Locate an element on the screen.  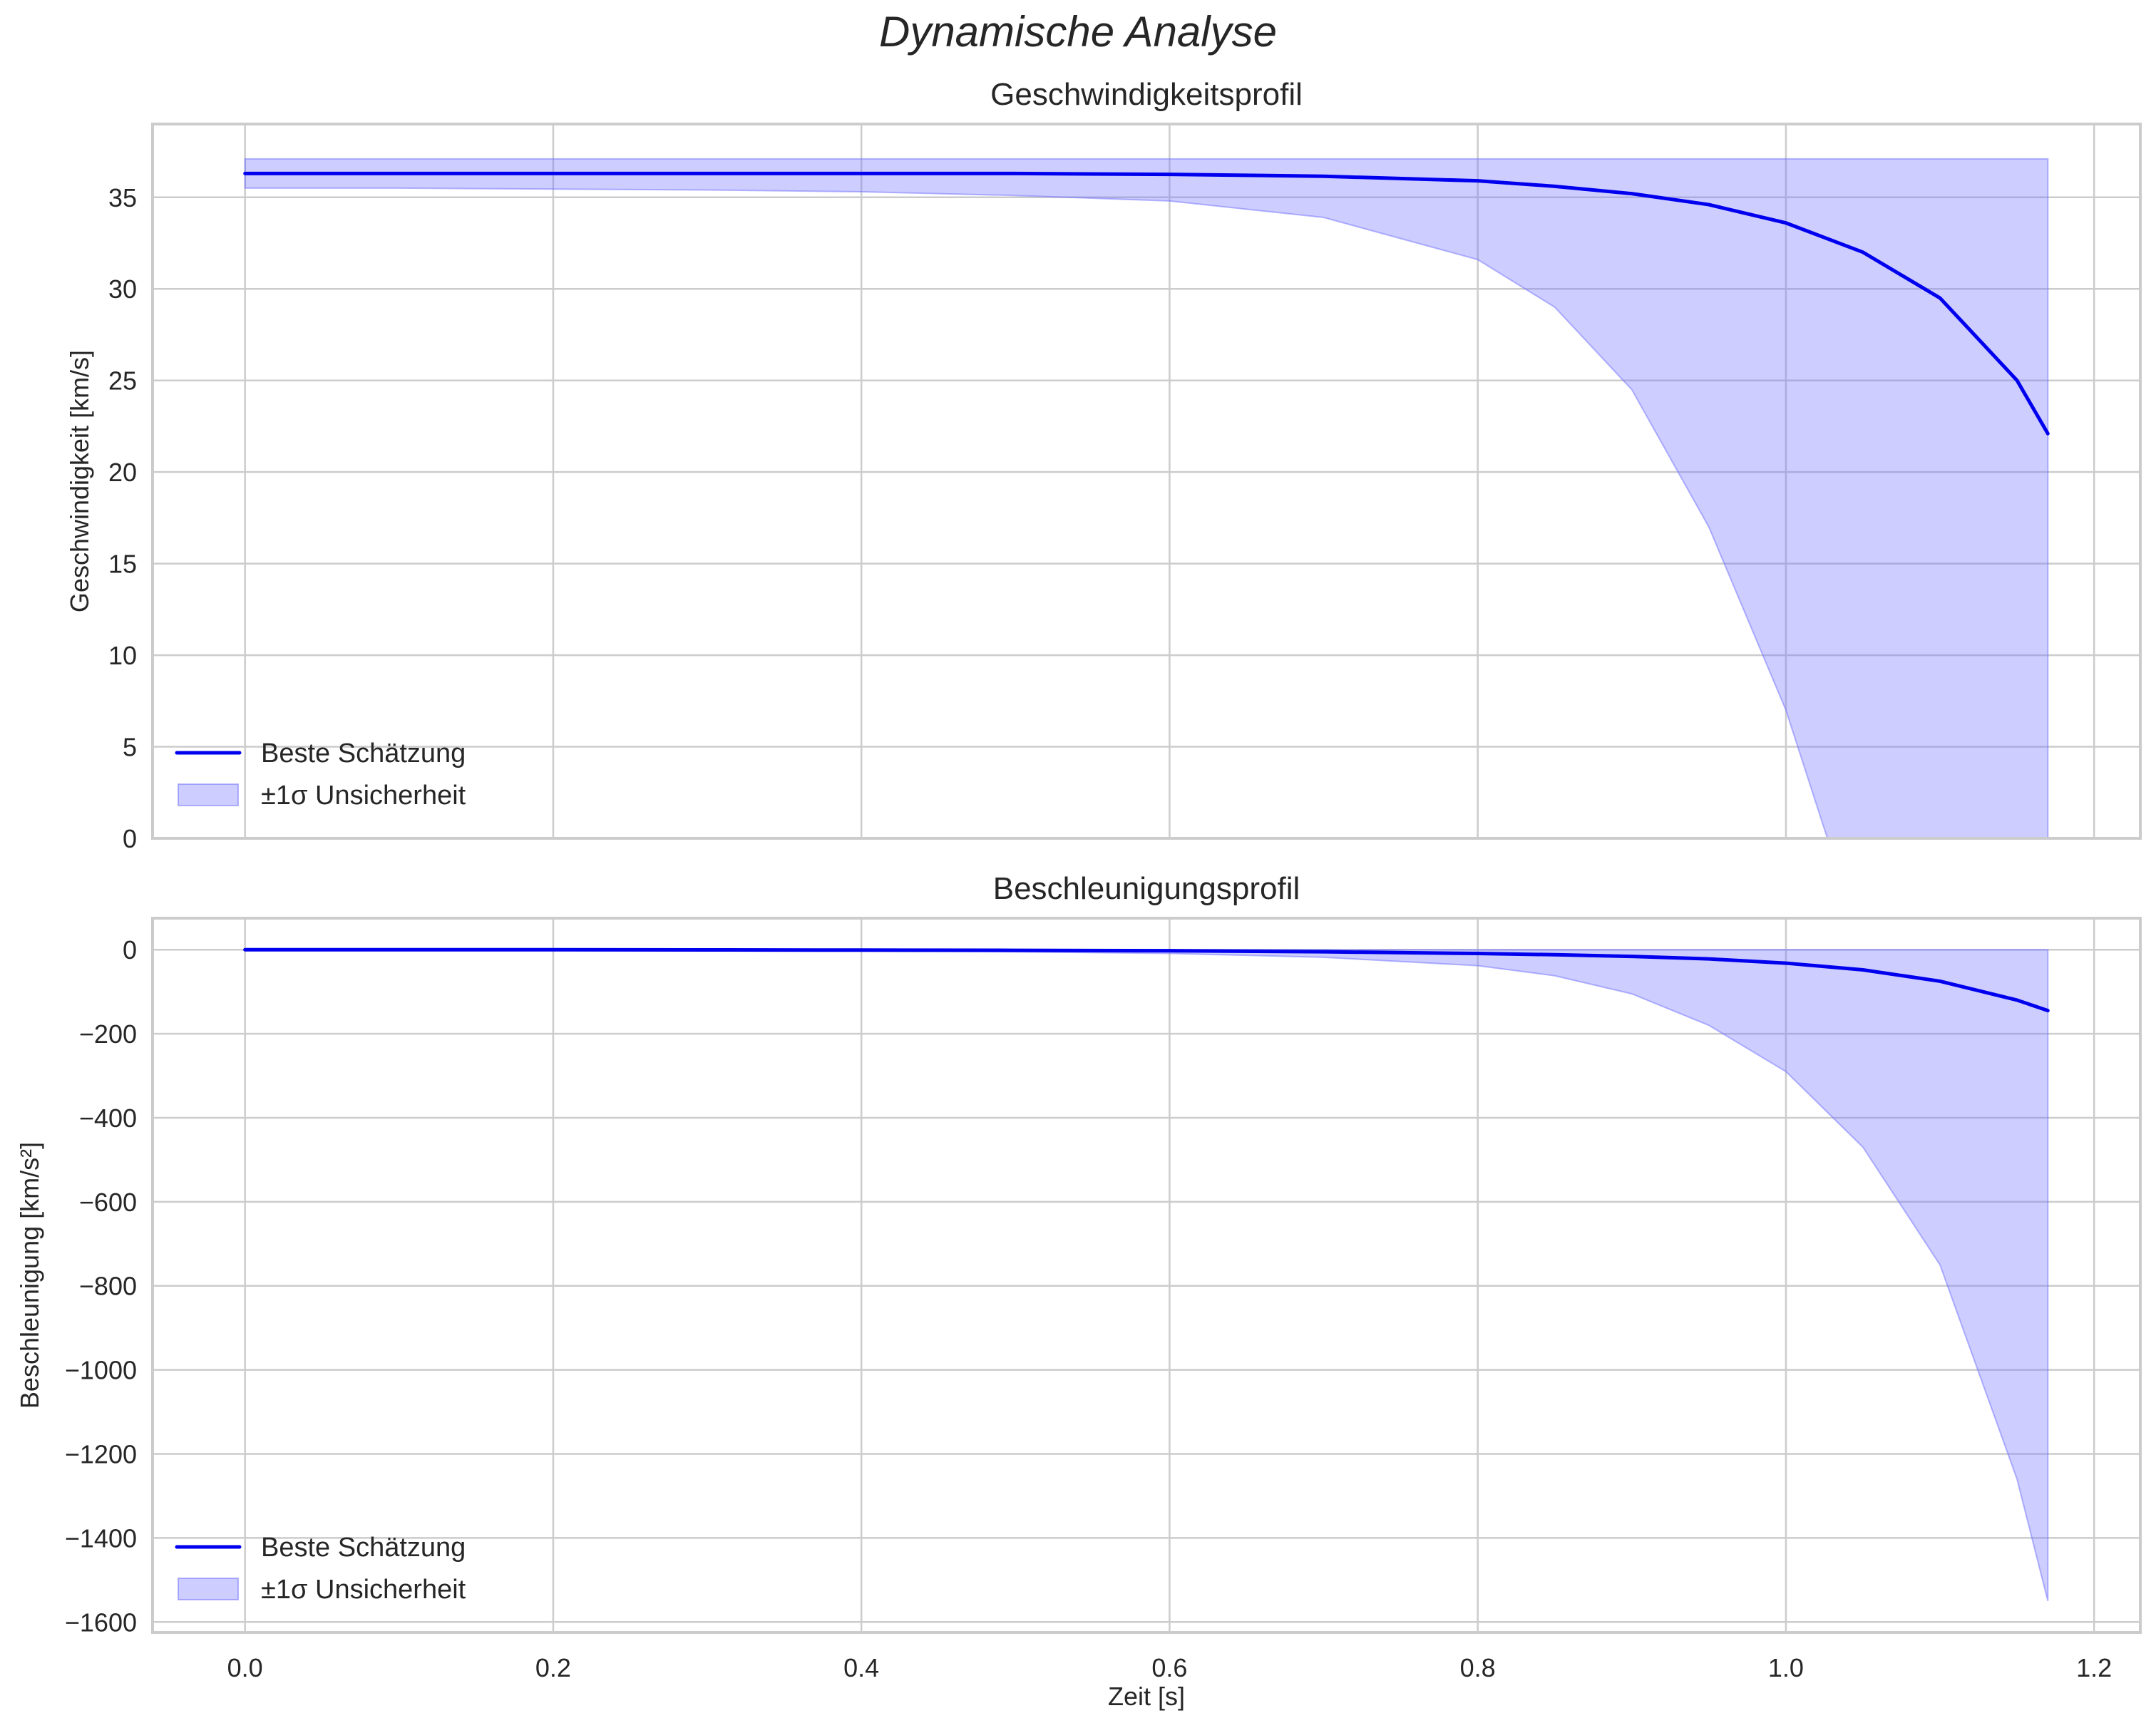
y-tick-label: −1400 is located at coordinates (101, 1538).